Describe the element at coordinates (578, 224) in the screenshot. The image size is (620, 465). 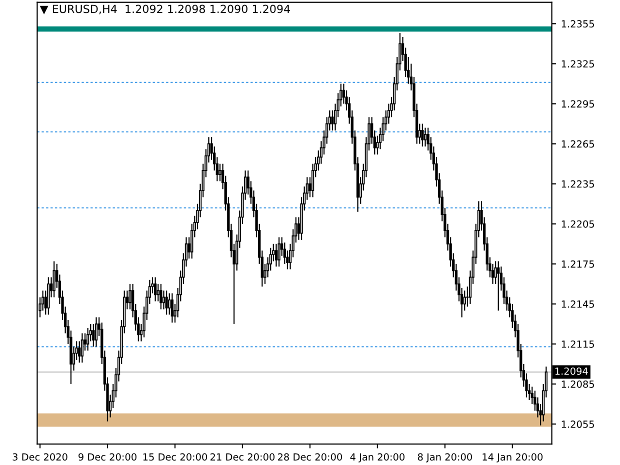
I see `y-tick-label: 1.2205` at that location.